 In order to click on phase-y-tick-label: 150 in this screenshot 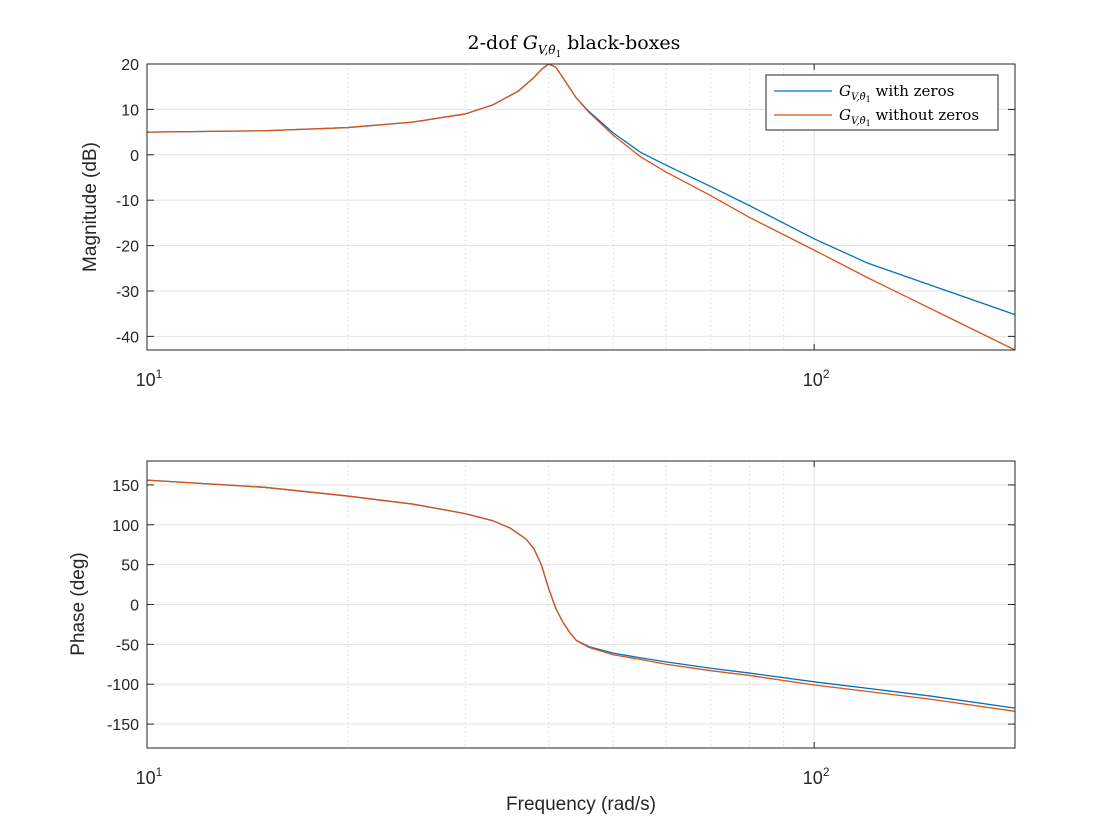, I will do `click(125, 486)`.